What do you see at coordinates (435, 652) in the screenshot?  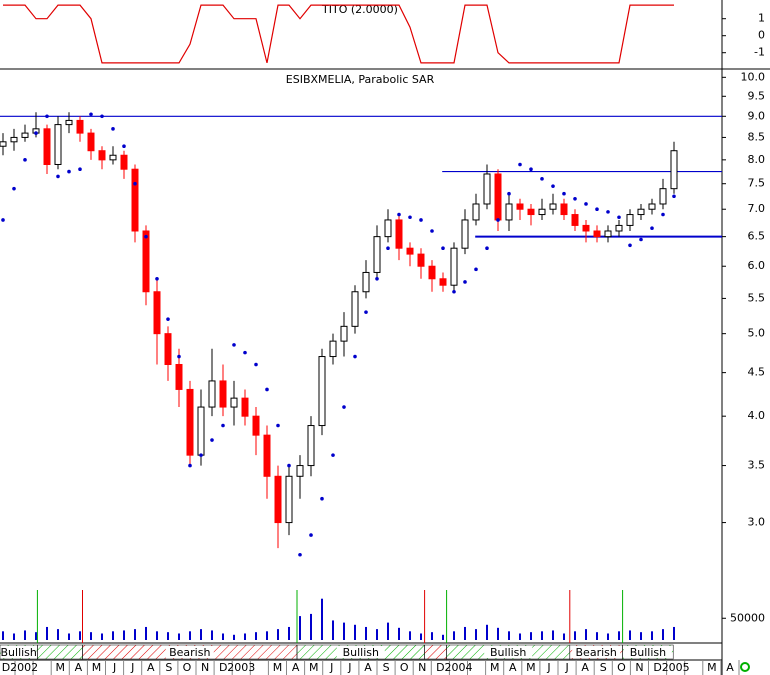 I see `trend-band` at bounding box center [435, 652].